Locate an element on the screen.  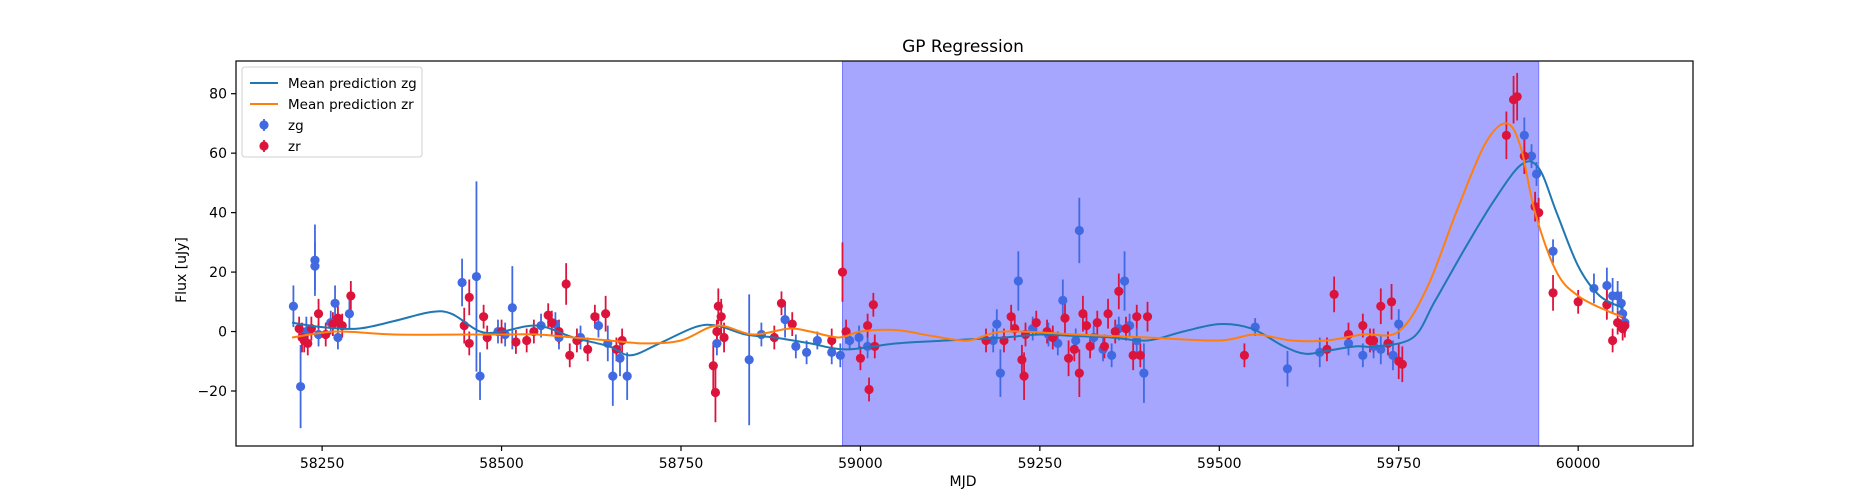
x-tick-label: 58250 is located at coordinates (322, 464).